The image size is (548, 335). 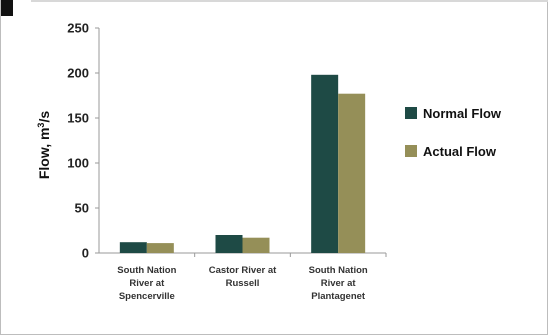 I want to click on y-axis-label-sup: 3, so click(x=41, y=125).